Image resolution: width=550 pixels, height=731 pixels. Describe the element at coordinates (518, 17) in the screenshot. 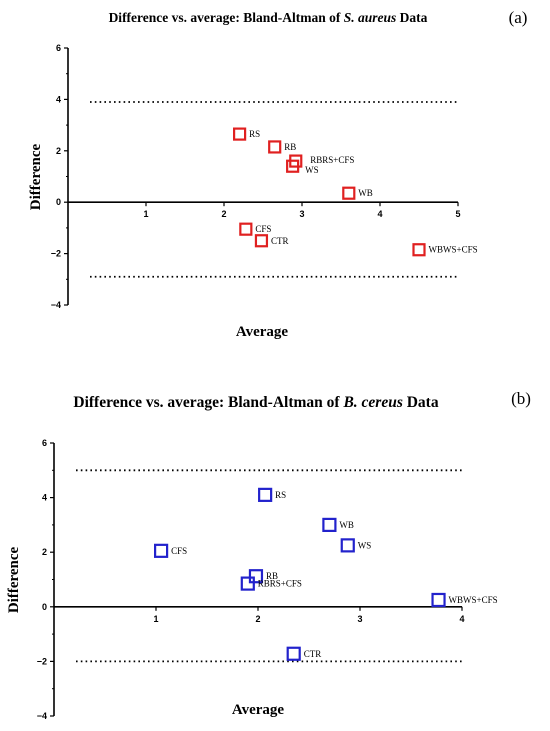

I see `panel-label: (a)` at that location.